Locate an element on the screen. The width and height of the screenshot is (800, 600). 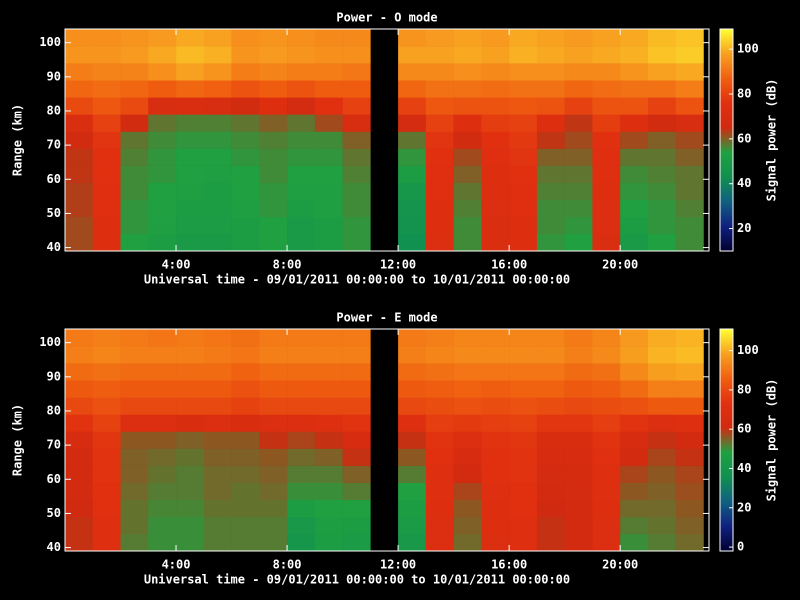
y-tick-label: 60 is located at coordinates (54, 179).